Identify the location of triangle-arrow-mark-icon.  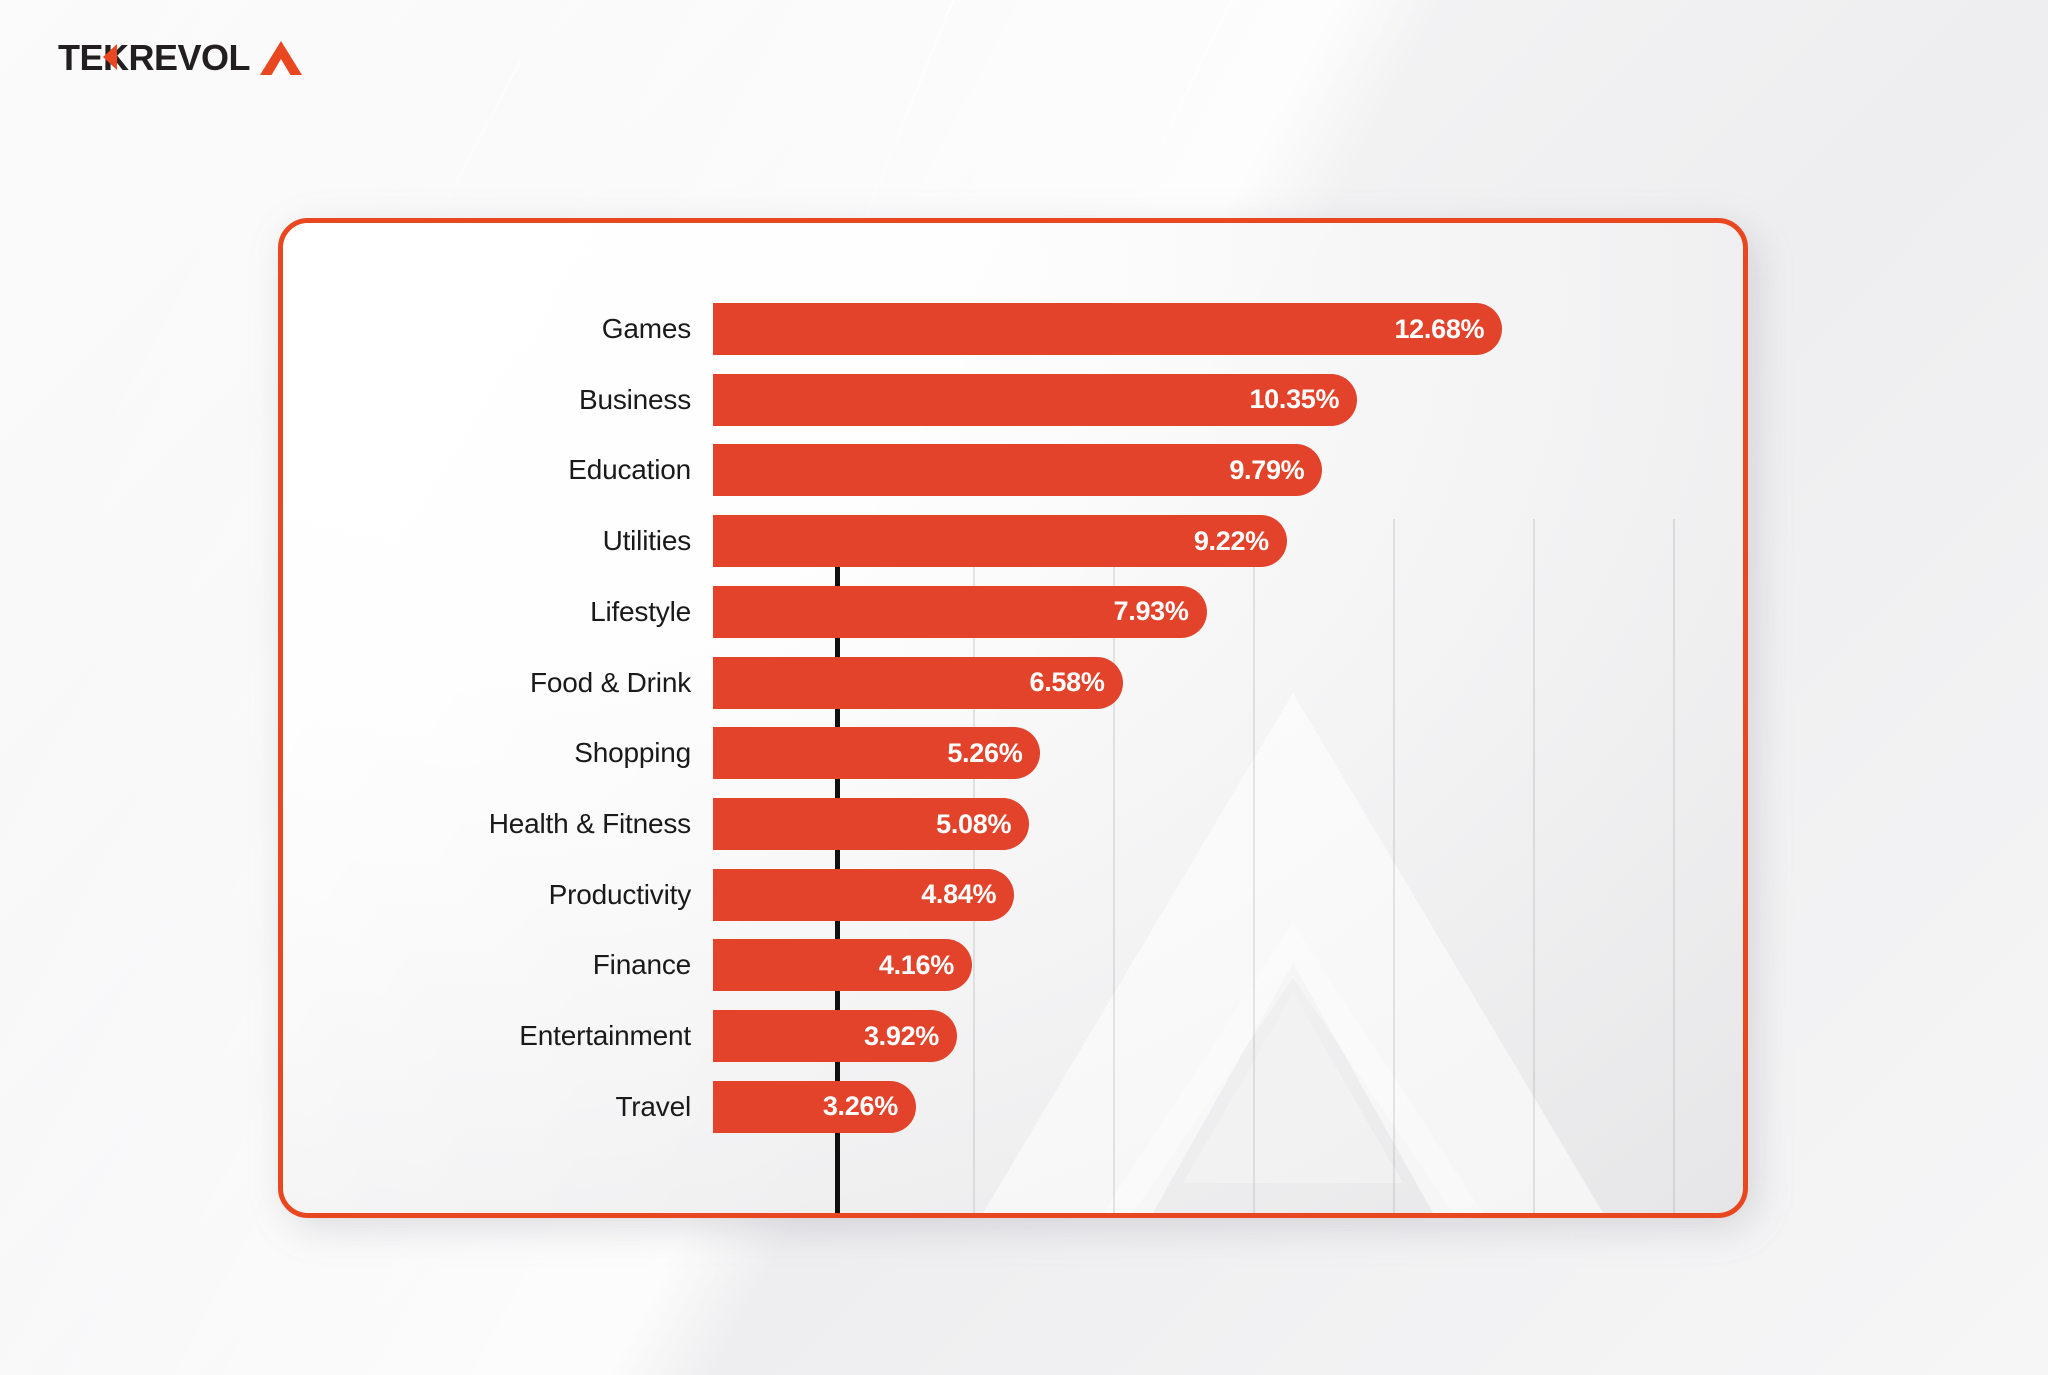
(281, 58).